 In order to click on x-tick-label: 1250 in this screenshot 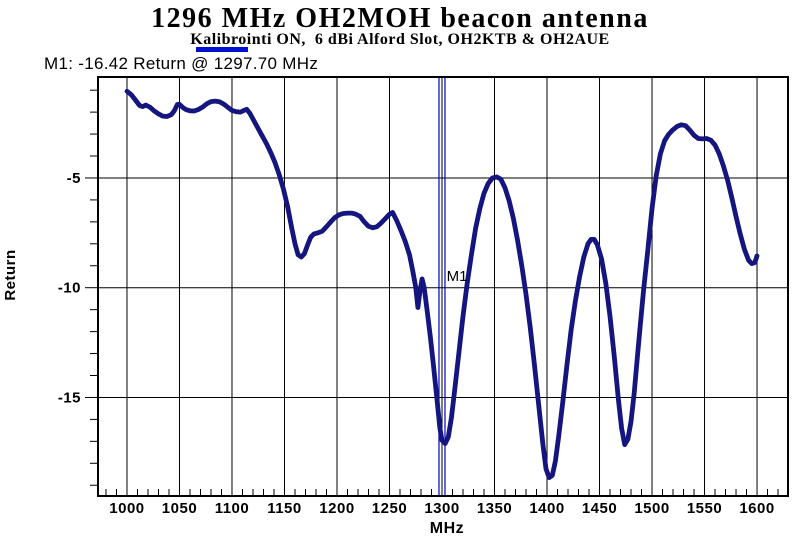, I will do `click(389, 508)`.